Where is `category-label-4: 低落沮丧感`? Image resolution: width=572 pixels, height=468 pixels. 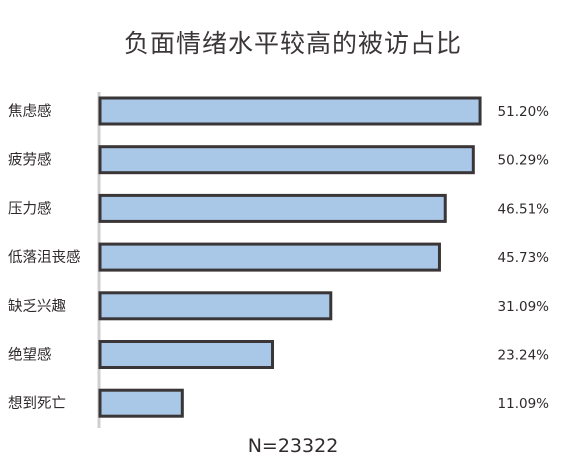 category-label-4: 低落沮丧感 is located at coordinates (44, 257).